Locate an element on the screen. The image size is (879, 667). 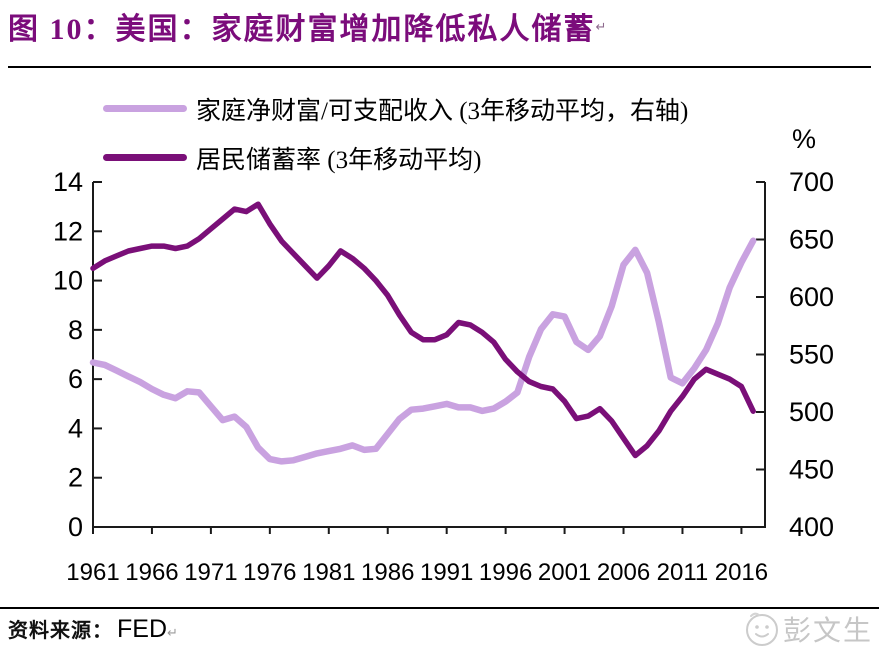
source-value: FED is located at coordinates (142, 629).